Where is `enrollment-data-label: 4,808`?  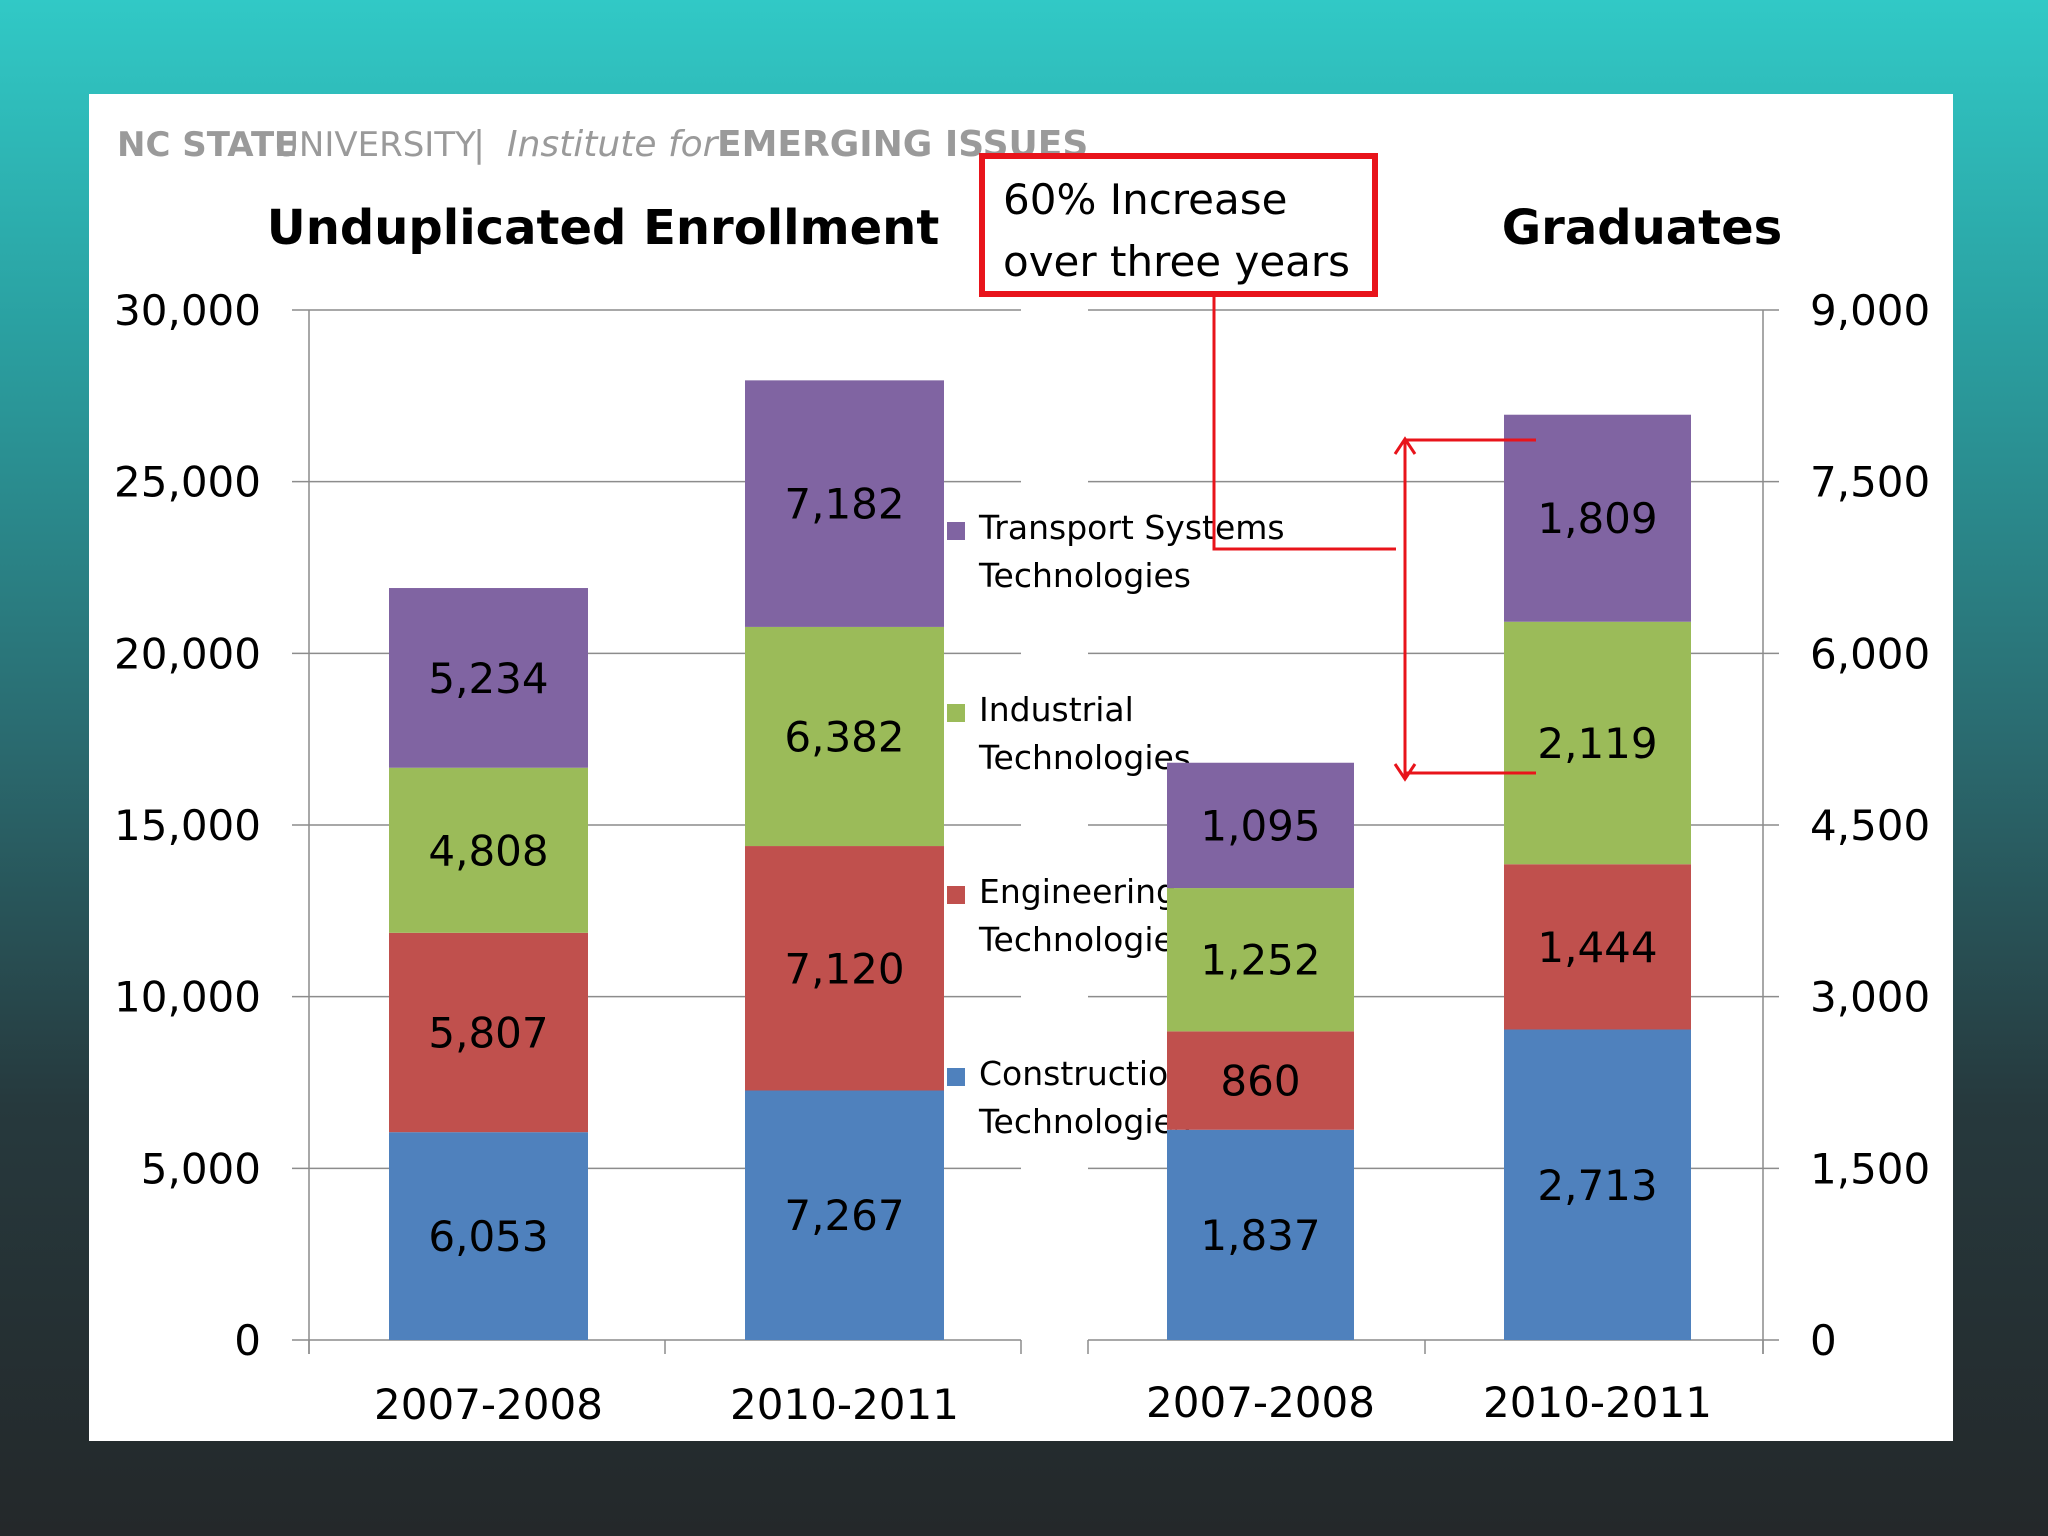 enrollment-data-label: 4,808 is located at coordinates (488, 850).